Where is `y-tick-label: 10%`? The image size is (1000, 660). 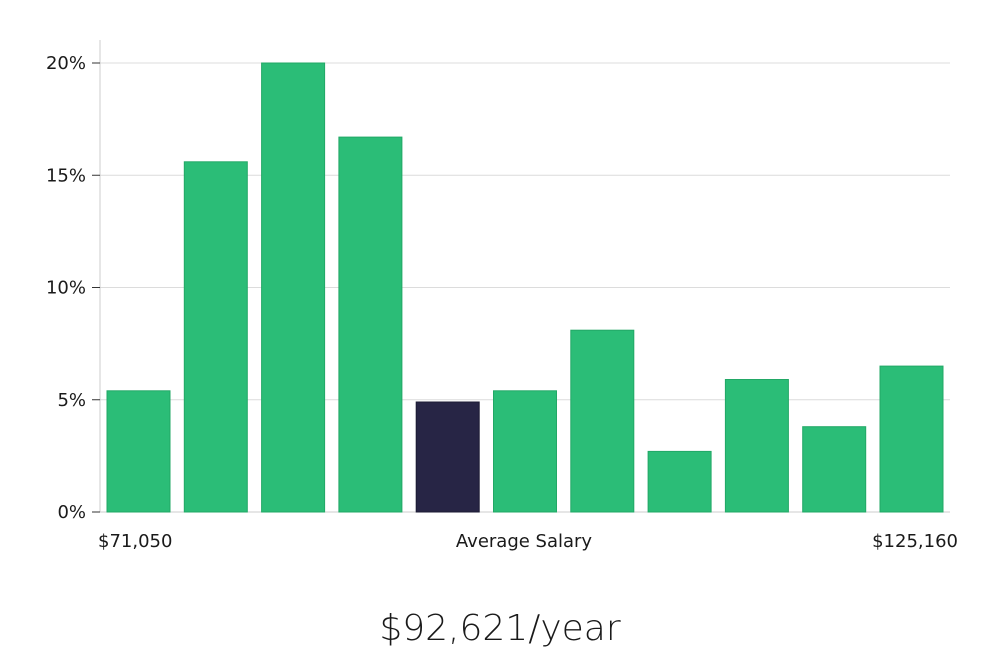 y-tick-label: 10% is located at coordinates (66, 288).